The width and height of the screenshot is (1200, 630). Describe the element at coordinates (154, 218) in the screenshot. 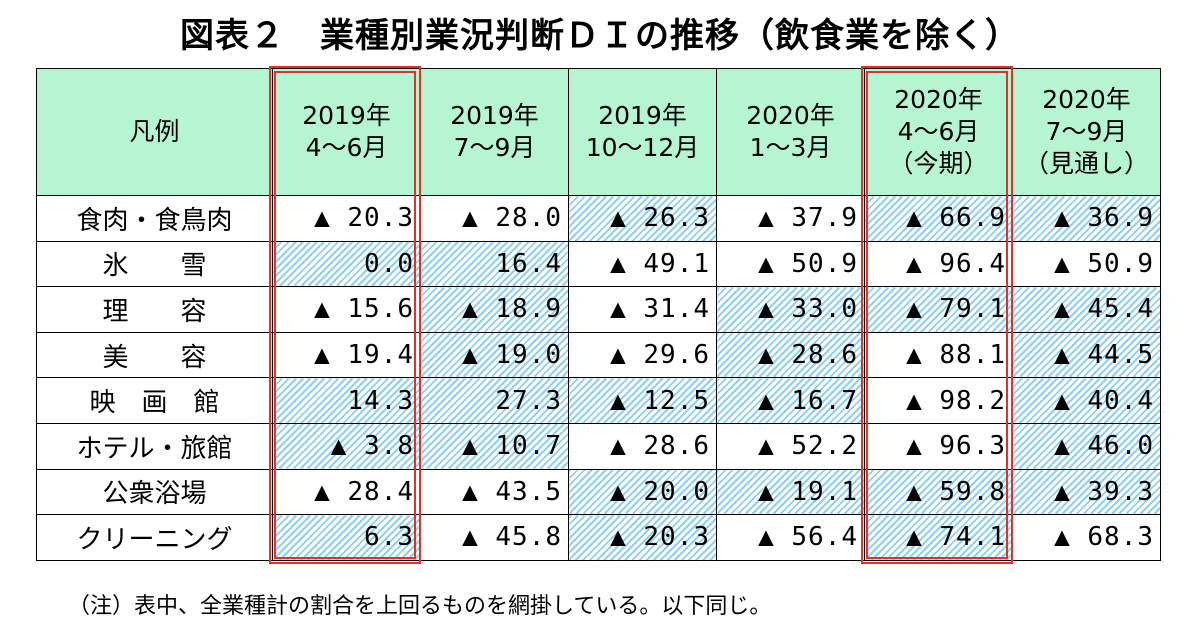

I see `row-label: 食肉・食鳥肉` at that location.